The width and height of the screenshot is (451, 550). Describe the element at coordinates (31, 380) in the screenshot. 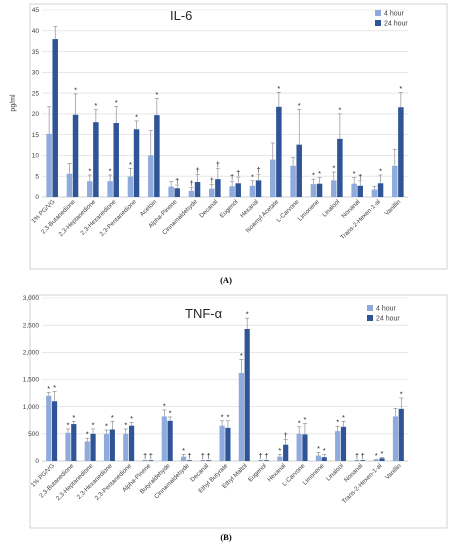

I see `y-tick-label: 1,500` at that location.